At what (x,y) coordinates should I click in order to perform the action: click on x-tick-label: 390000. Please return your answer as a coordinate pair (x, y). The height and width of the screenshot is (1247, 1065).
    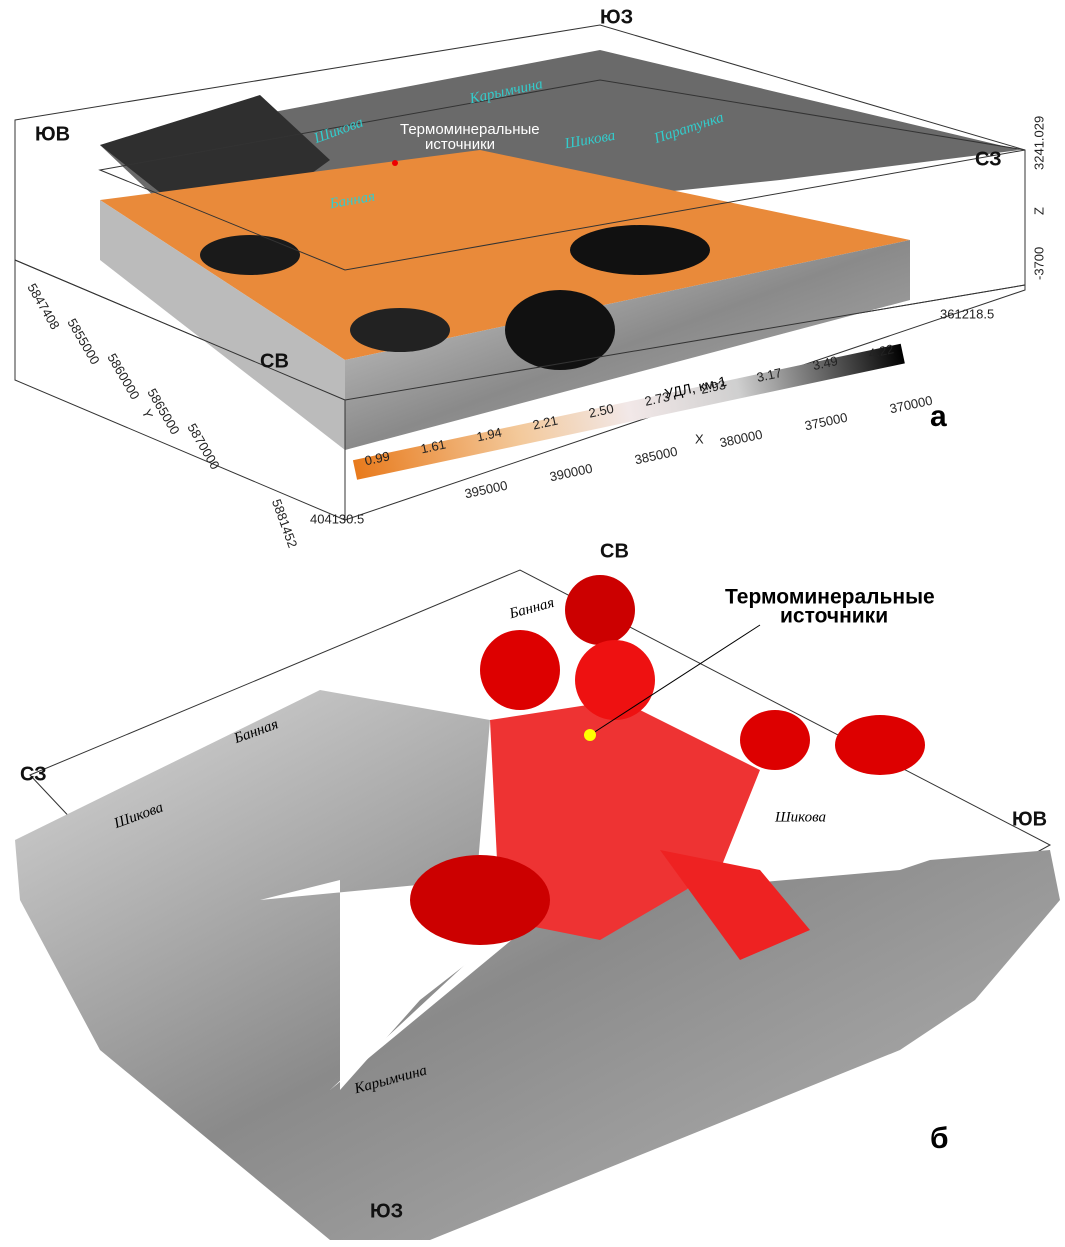
    Looking at the image, I should click on (571, 473).